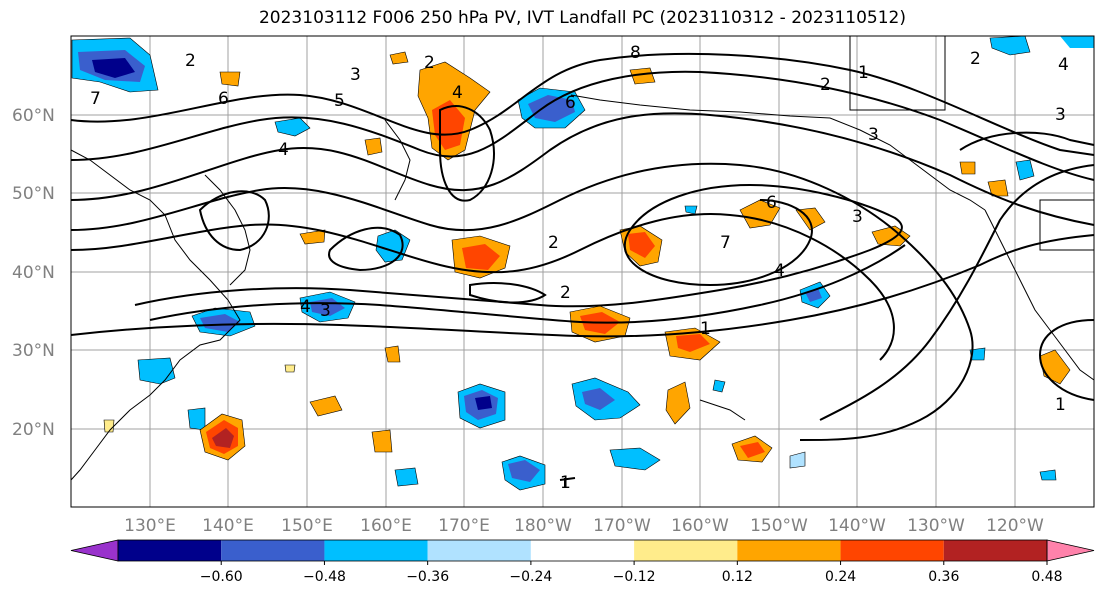  What do you see at coordinates (464, 526) in the screenshot?
I see `lon-label-170e: 170°E` at bounding box center [464, 526].